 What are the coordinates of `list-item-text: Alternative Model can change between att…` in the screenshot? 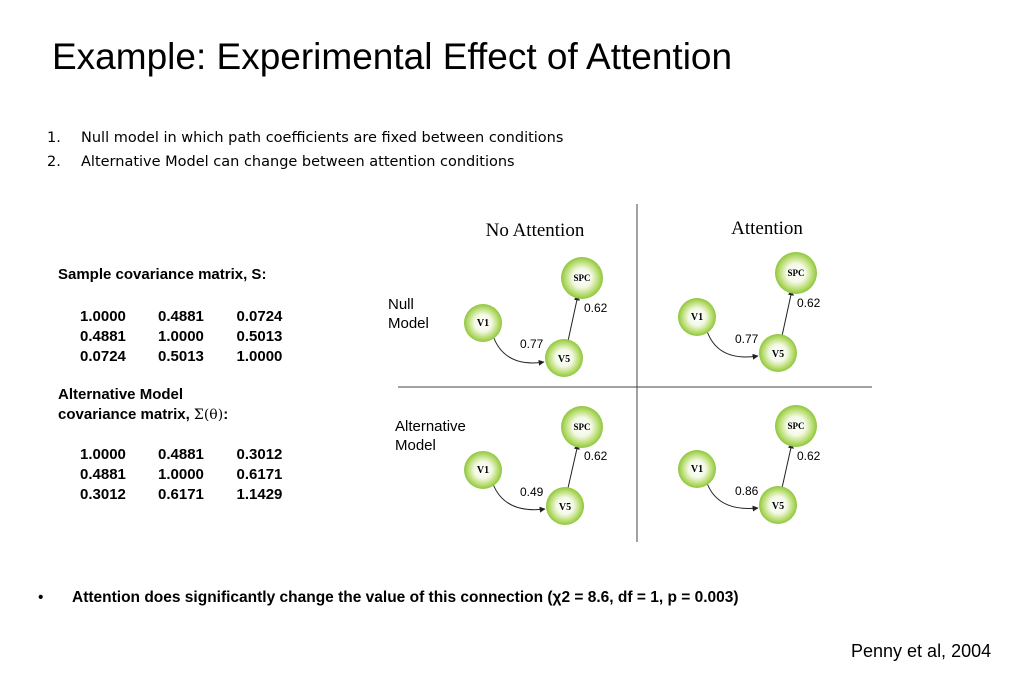 It's located at (298, 162).